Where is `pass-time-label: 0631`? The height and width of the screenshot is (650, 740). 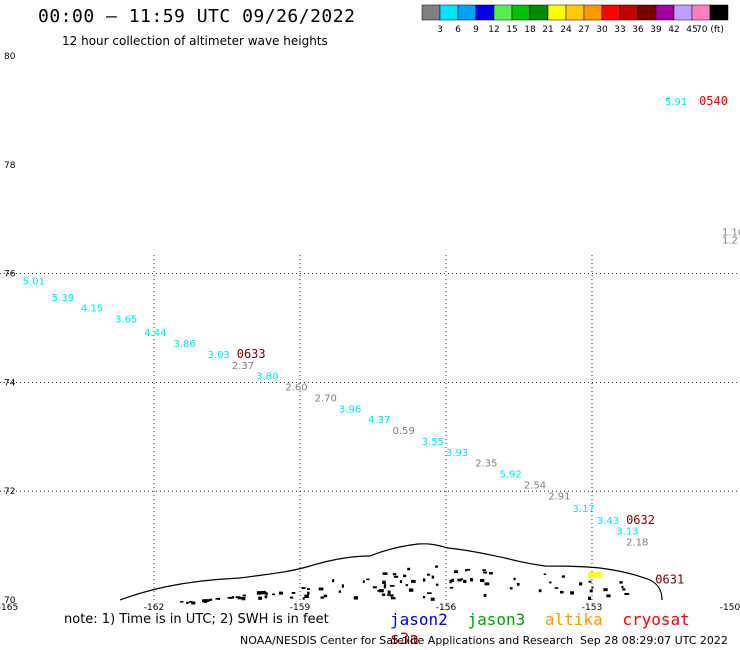 pass-time-label: 0631 is located at coordinates (669, 580).